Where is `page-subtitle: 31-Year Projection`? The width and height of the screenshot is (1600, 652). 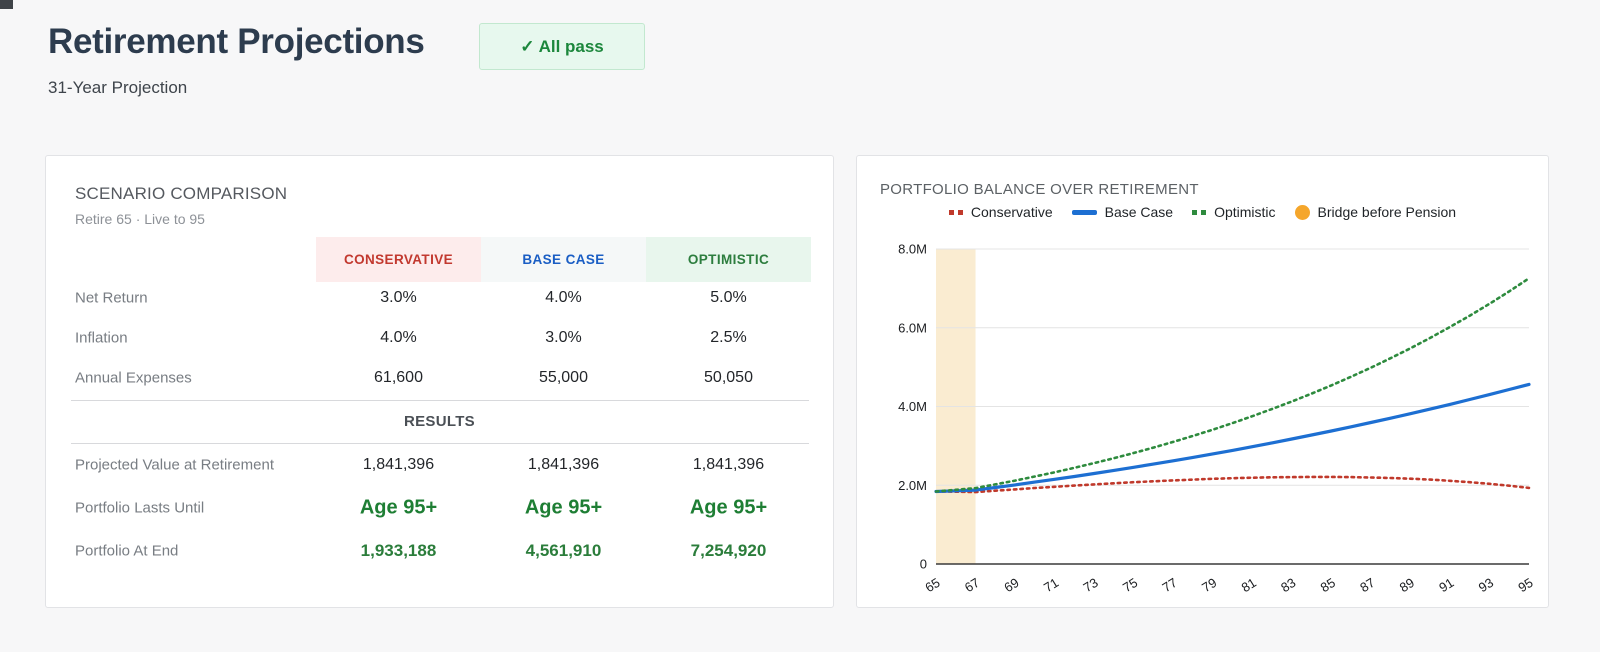
page-subtitle: 31-Year Projection is located at coordinates (118, 87).